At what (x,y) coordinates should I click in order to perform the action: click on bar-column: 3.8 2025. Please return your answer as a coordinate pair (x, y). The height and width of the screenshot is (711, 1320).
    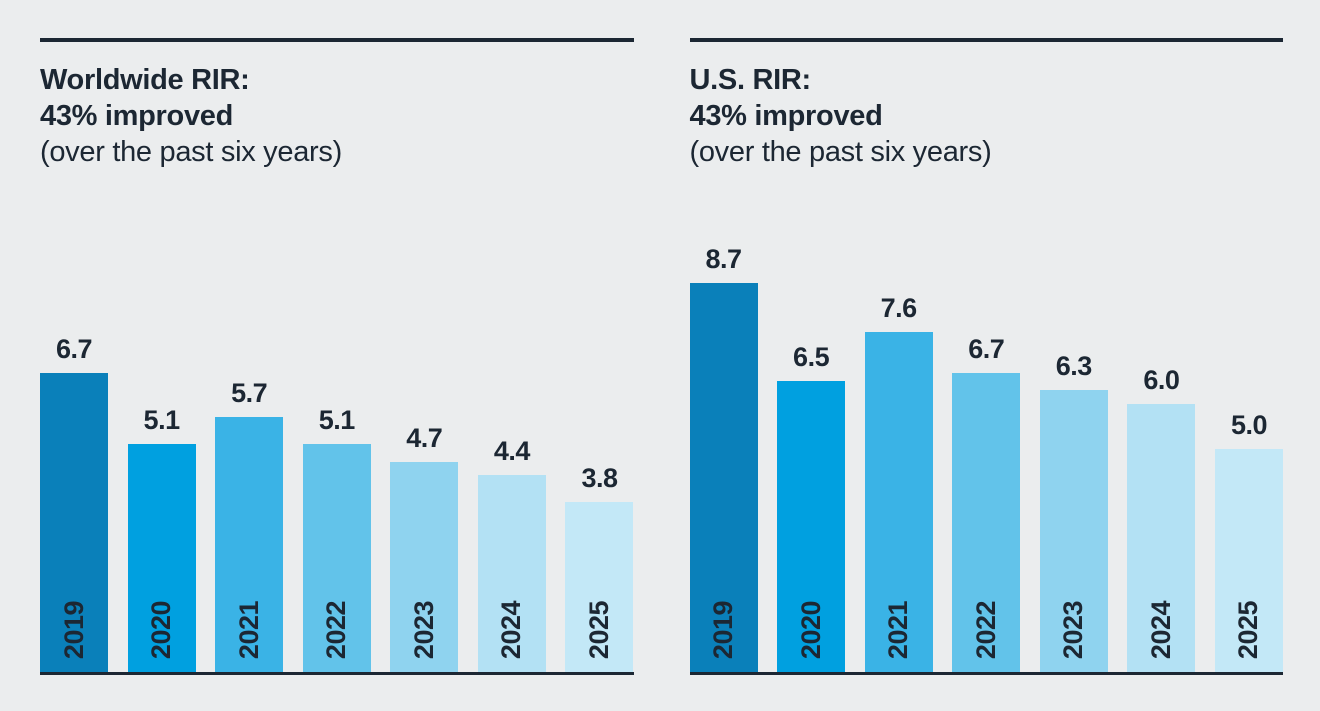
    Looking at the image, I should click on (599, 566).